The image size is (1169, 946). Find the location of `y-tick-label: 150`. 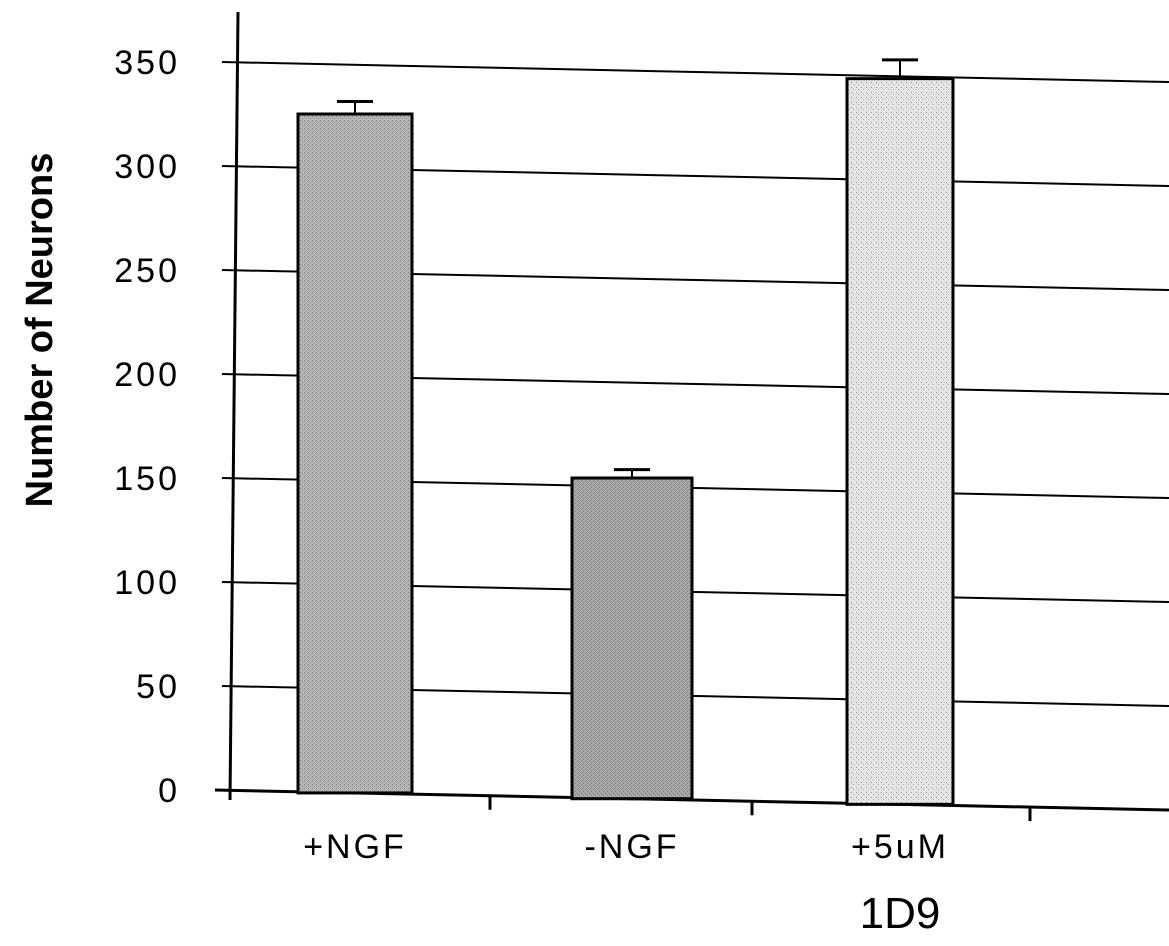

y-tick-label: 150 is located at coordinates (147, 479).